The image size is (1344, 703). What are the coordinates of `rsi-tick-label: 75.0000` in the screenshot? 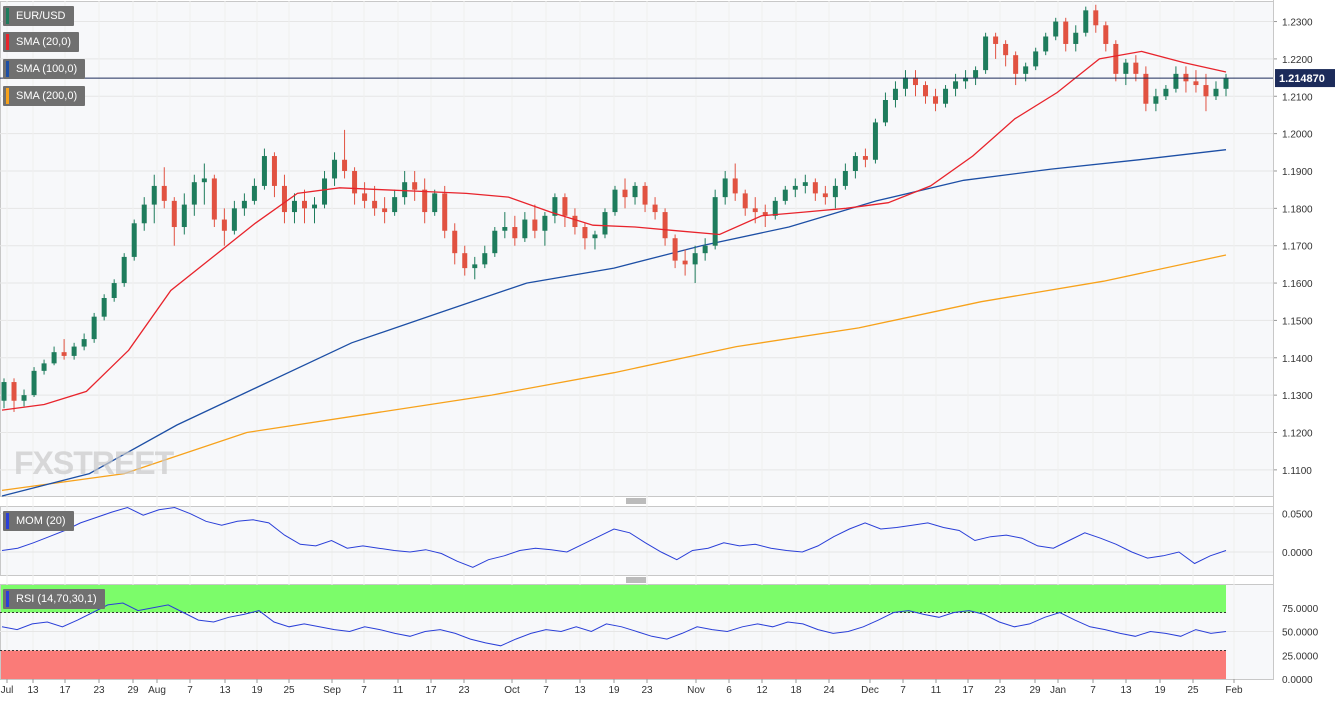 It's located at (1300, 609).